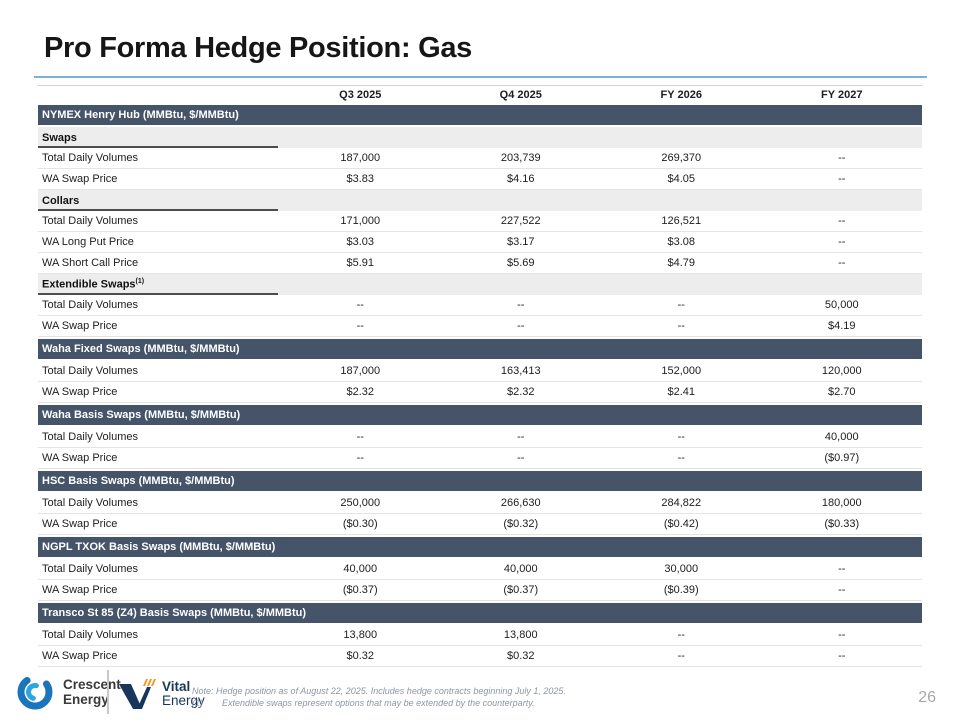  What do you see at coordinates (137, 694) in the screenshot?
I see `vital-energy-icon` at bounding box center [137, 694].